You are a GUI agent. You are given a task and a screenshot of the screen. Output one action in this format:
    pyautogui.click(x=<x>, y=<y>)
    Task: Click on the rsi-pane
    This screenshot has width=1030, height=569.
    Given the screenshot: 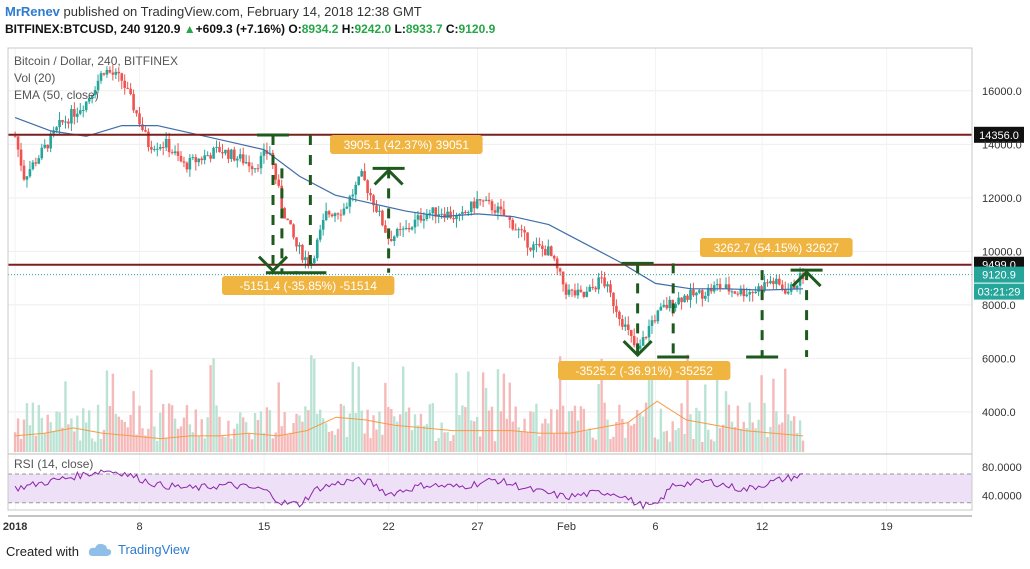 What is the action you would take?
    pyautogui.click(x=490, y=489)
    